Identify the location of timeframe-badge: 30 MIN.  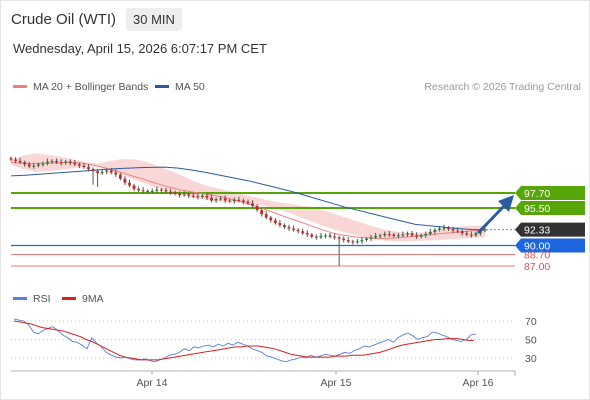
(154, 19).